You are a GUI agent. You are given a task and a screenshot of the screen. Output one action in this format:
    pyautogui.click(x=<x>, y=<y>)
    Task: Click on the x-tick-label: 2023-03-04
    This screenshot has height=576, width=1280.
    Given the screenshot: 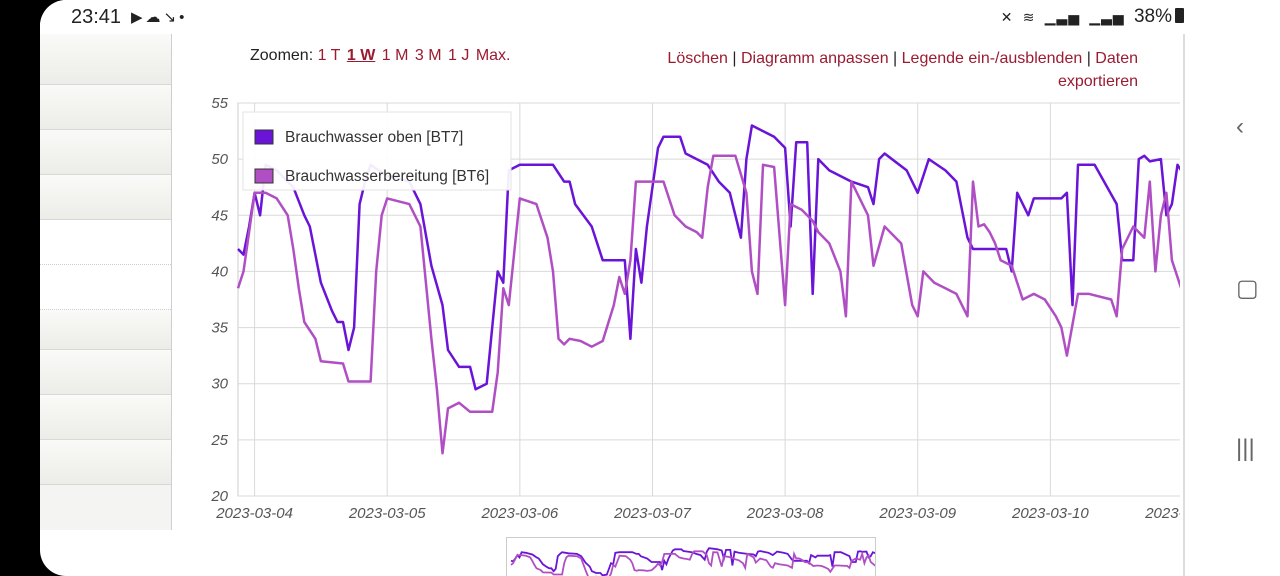 What is the action you would take?
    pyautogui.click(x=254, y=513)
    